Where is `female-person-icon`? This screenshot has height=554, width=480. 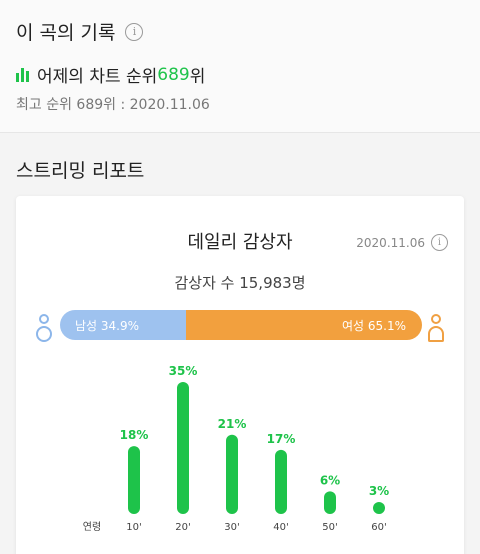
female-person-icon is located at coordinates (436, 328).